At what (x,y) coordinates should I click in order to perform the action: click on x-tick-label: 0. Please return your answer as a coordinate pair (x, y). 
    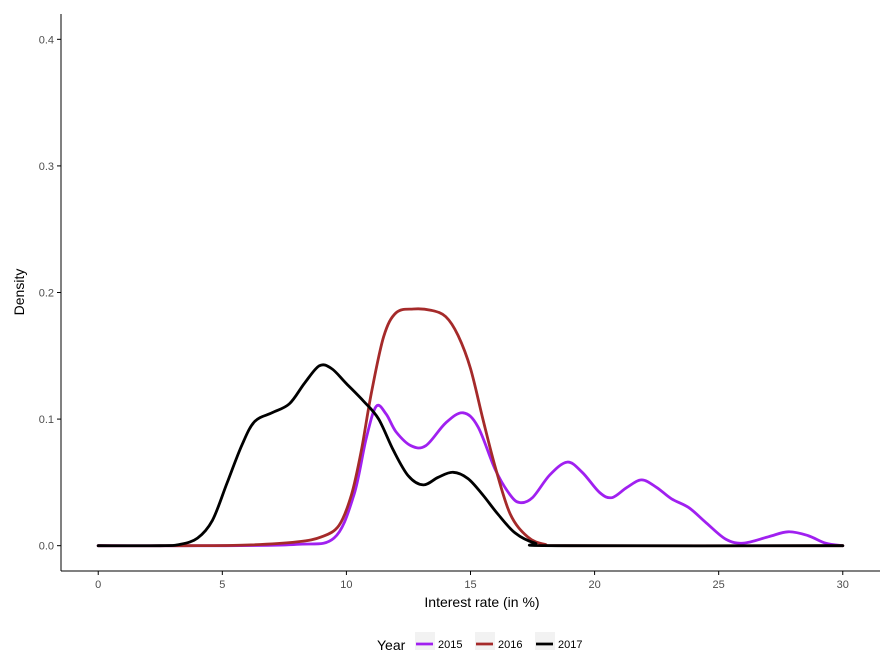
    Looking at the image, I should click on (98, 585).